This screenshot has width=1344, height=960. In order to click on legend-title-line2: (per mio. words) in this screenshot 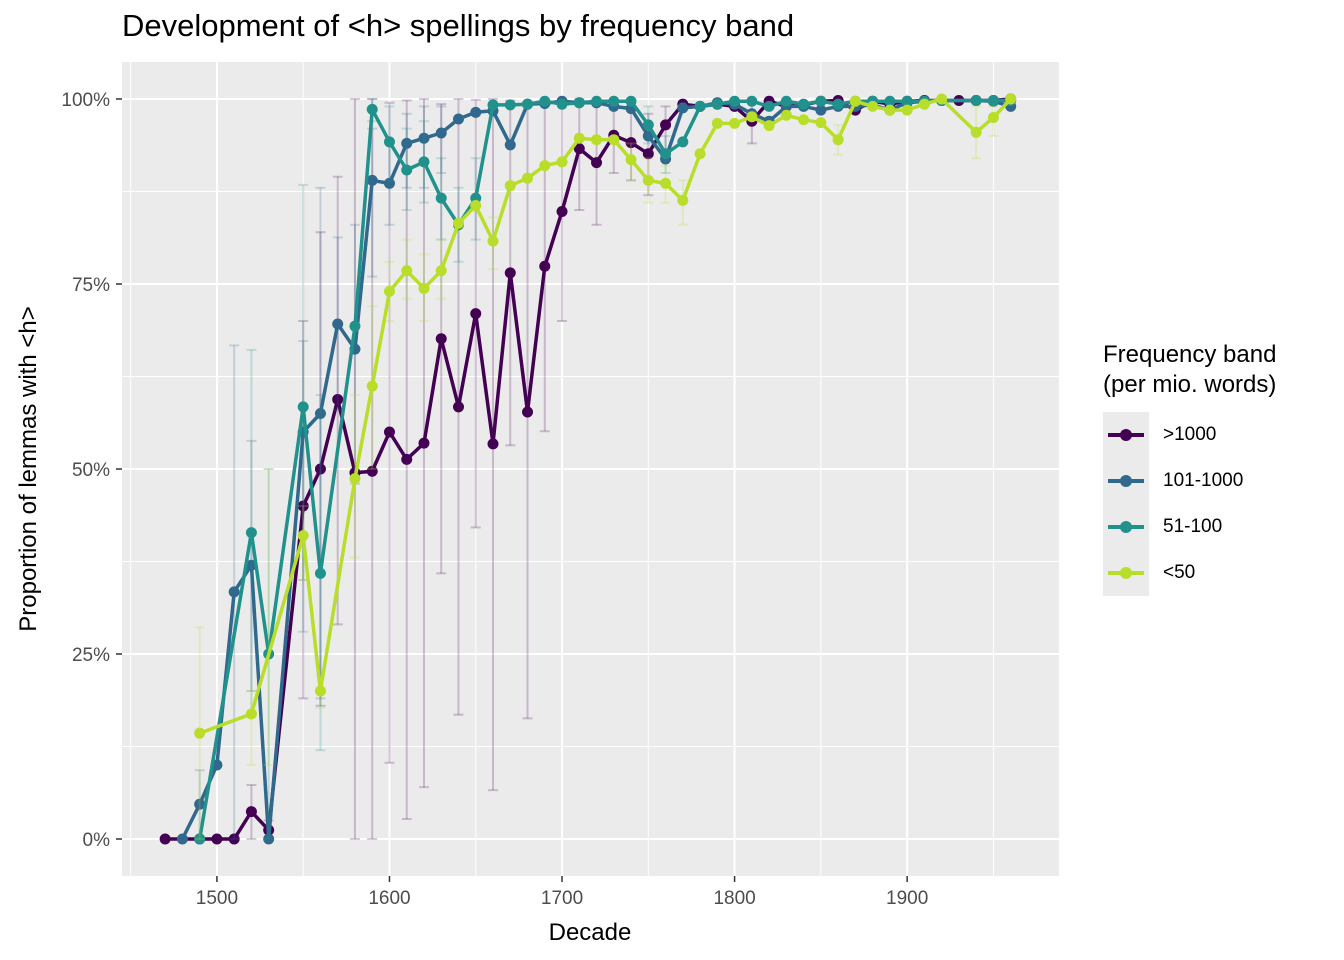, I will do `click(1190, 384)`.